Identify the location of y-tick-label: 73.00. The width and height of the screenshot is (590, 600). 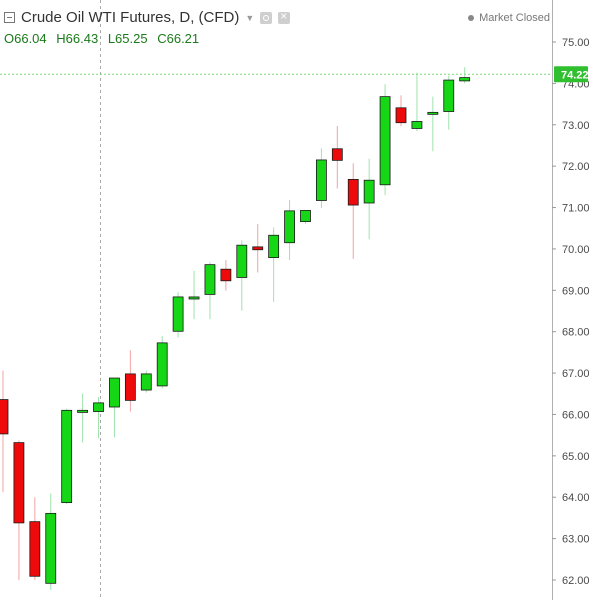
(576, 126).